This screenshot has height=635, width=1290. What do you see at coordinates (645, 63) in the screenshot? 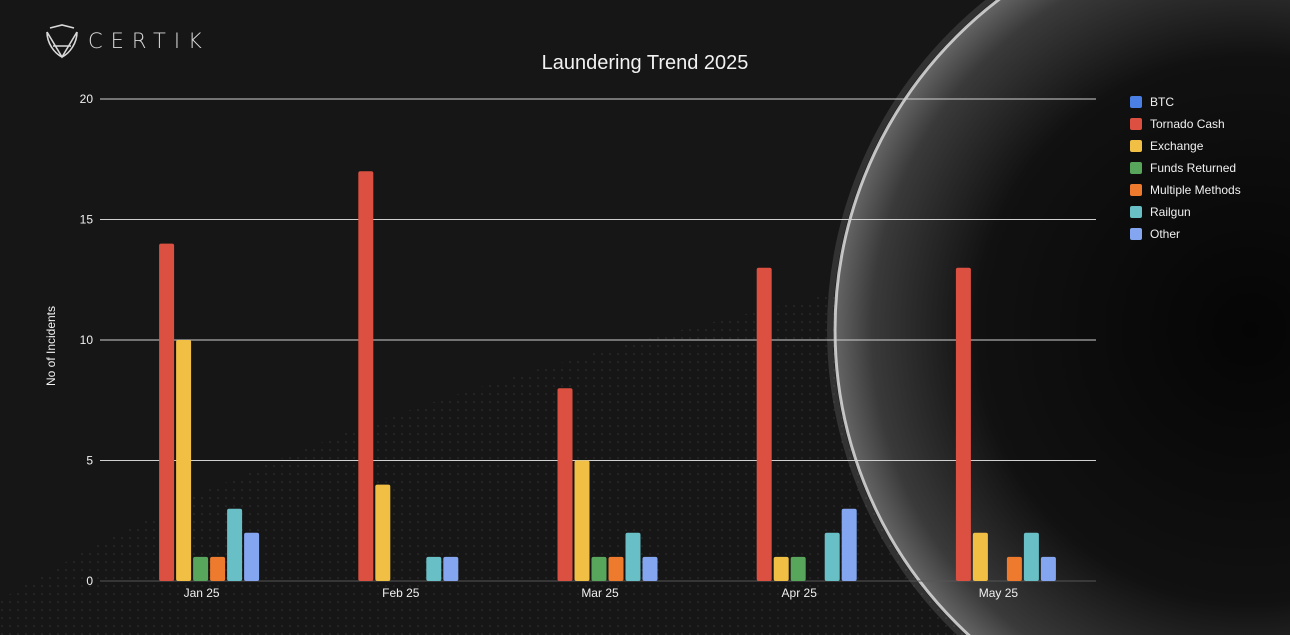
I see `chart-title: Laundering Trend 2025` at bounding box center [645, 63].